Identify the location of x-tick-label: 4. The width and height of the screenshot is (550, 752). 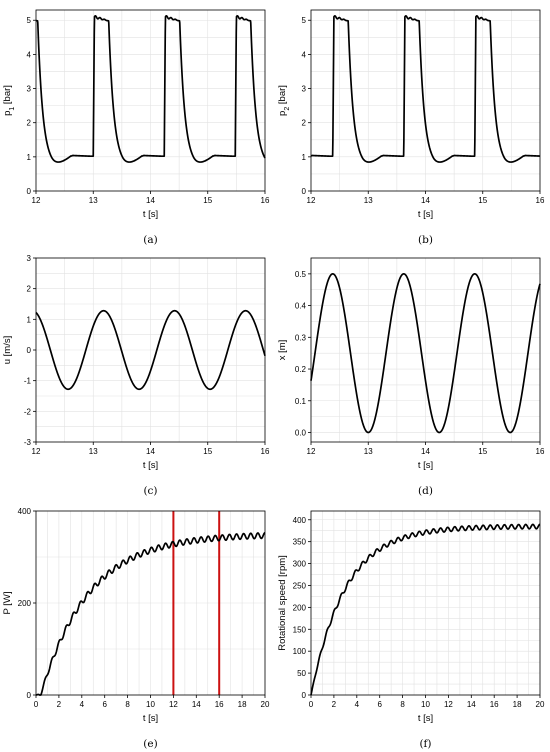
(357, 704).